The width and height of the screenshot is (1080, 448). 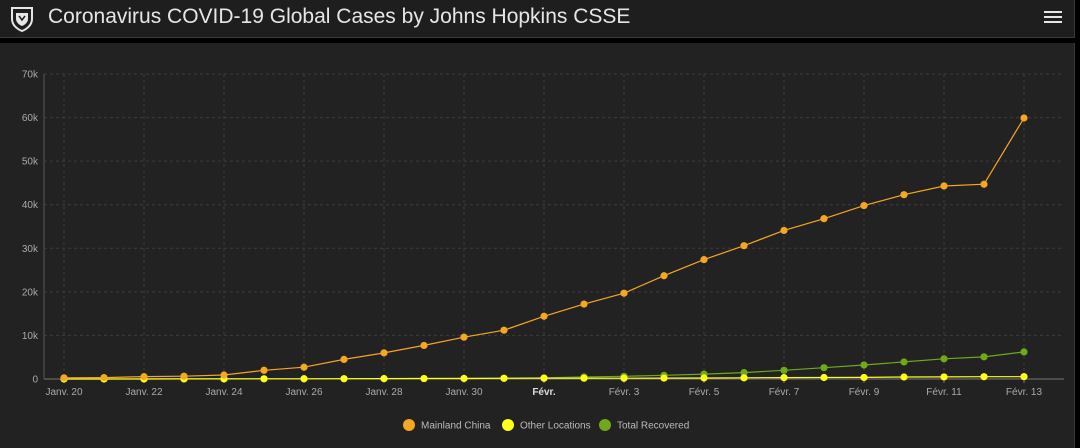 What do you see at coordinates (944, 392) in the screenshot?
I see `x-tick-label: Févr. 11` at bounding box center [944, 392].